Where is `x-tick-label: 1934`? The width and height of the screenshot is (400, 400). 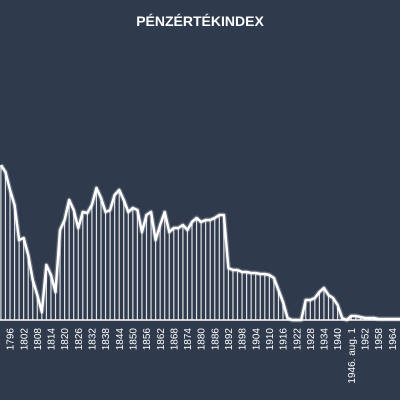
x-tick-label: 1934 is located at coordinates (325, 339).